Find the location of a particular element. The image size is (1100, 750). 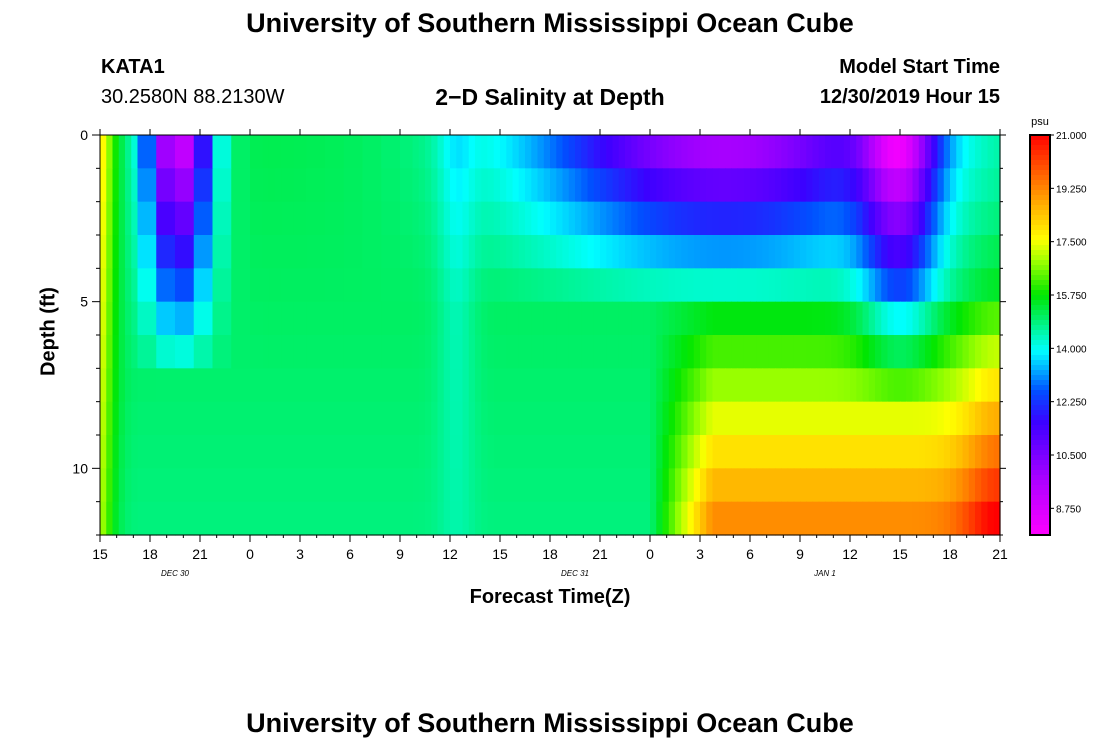

x-tick-label: 9 is located at coordinates (800, 554).